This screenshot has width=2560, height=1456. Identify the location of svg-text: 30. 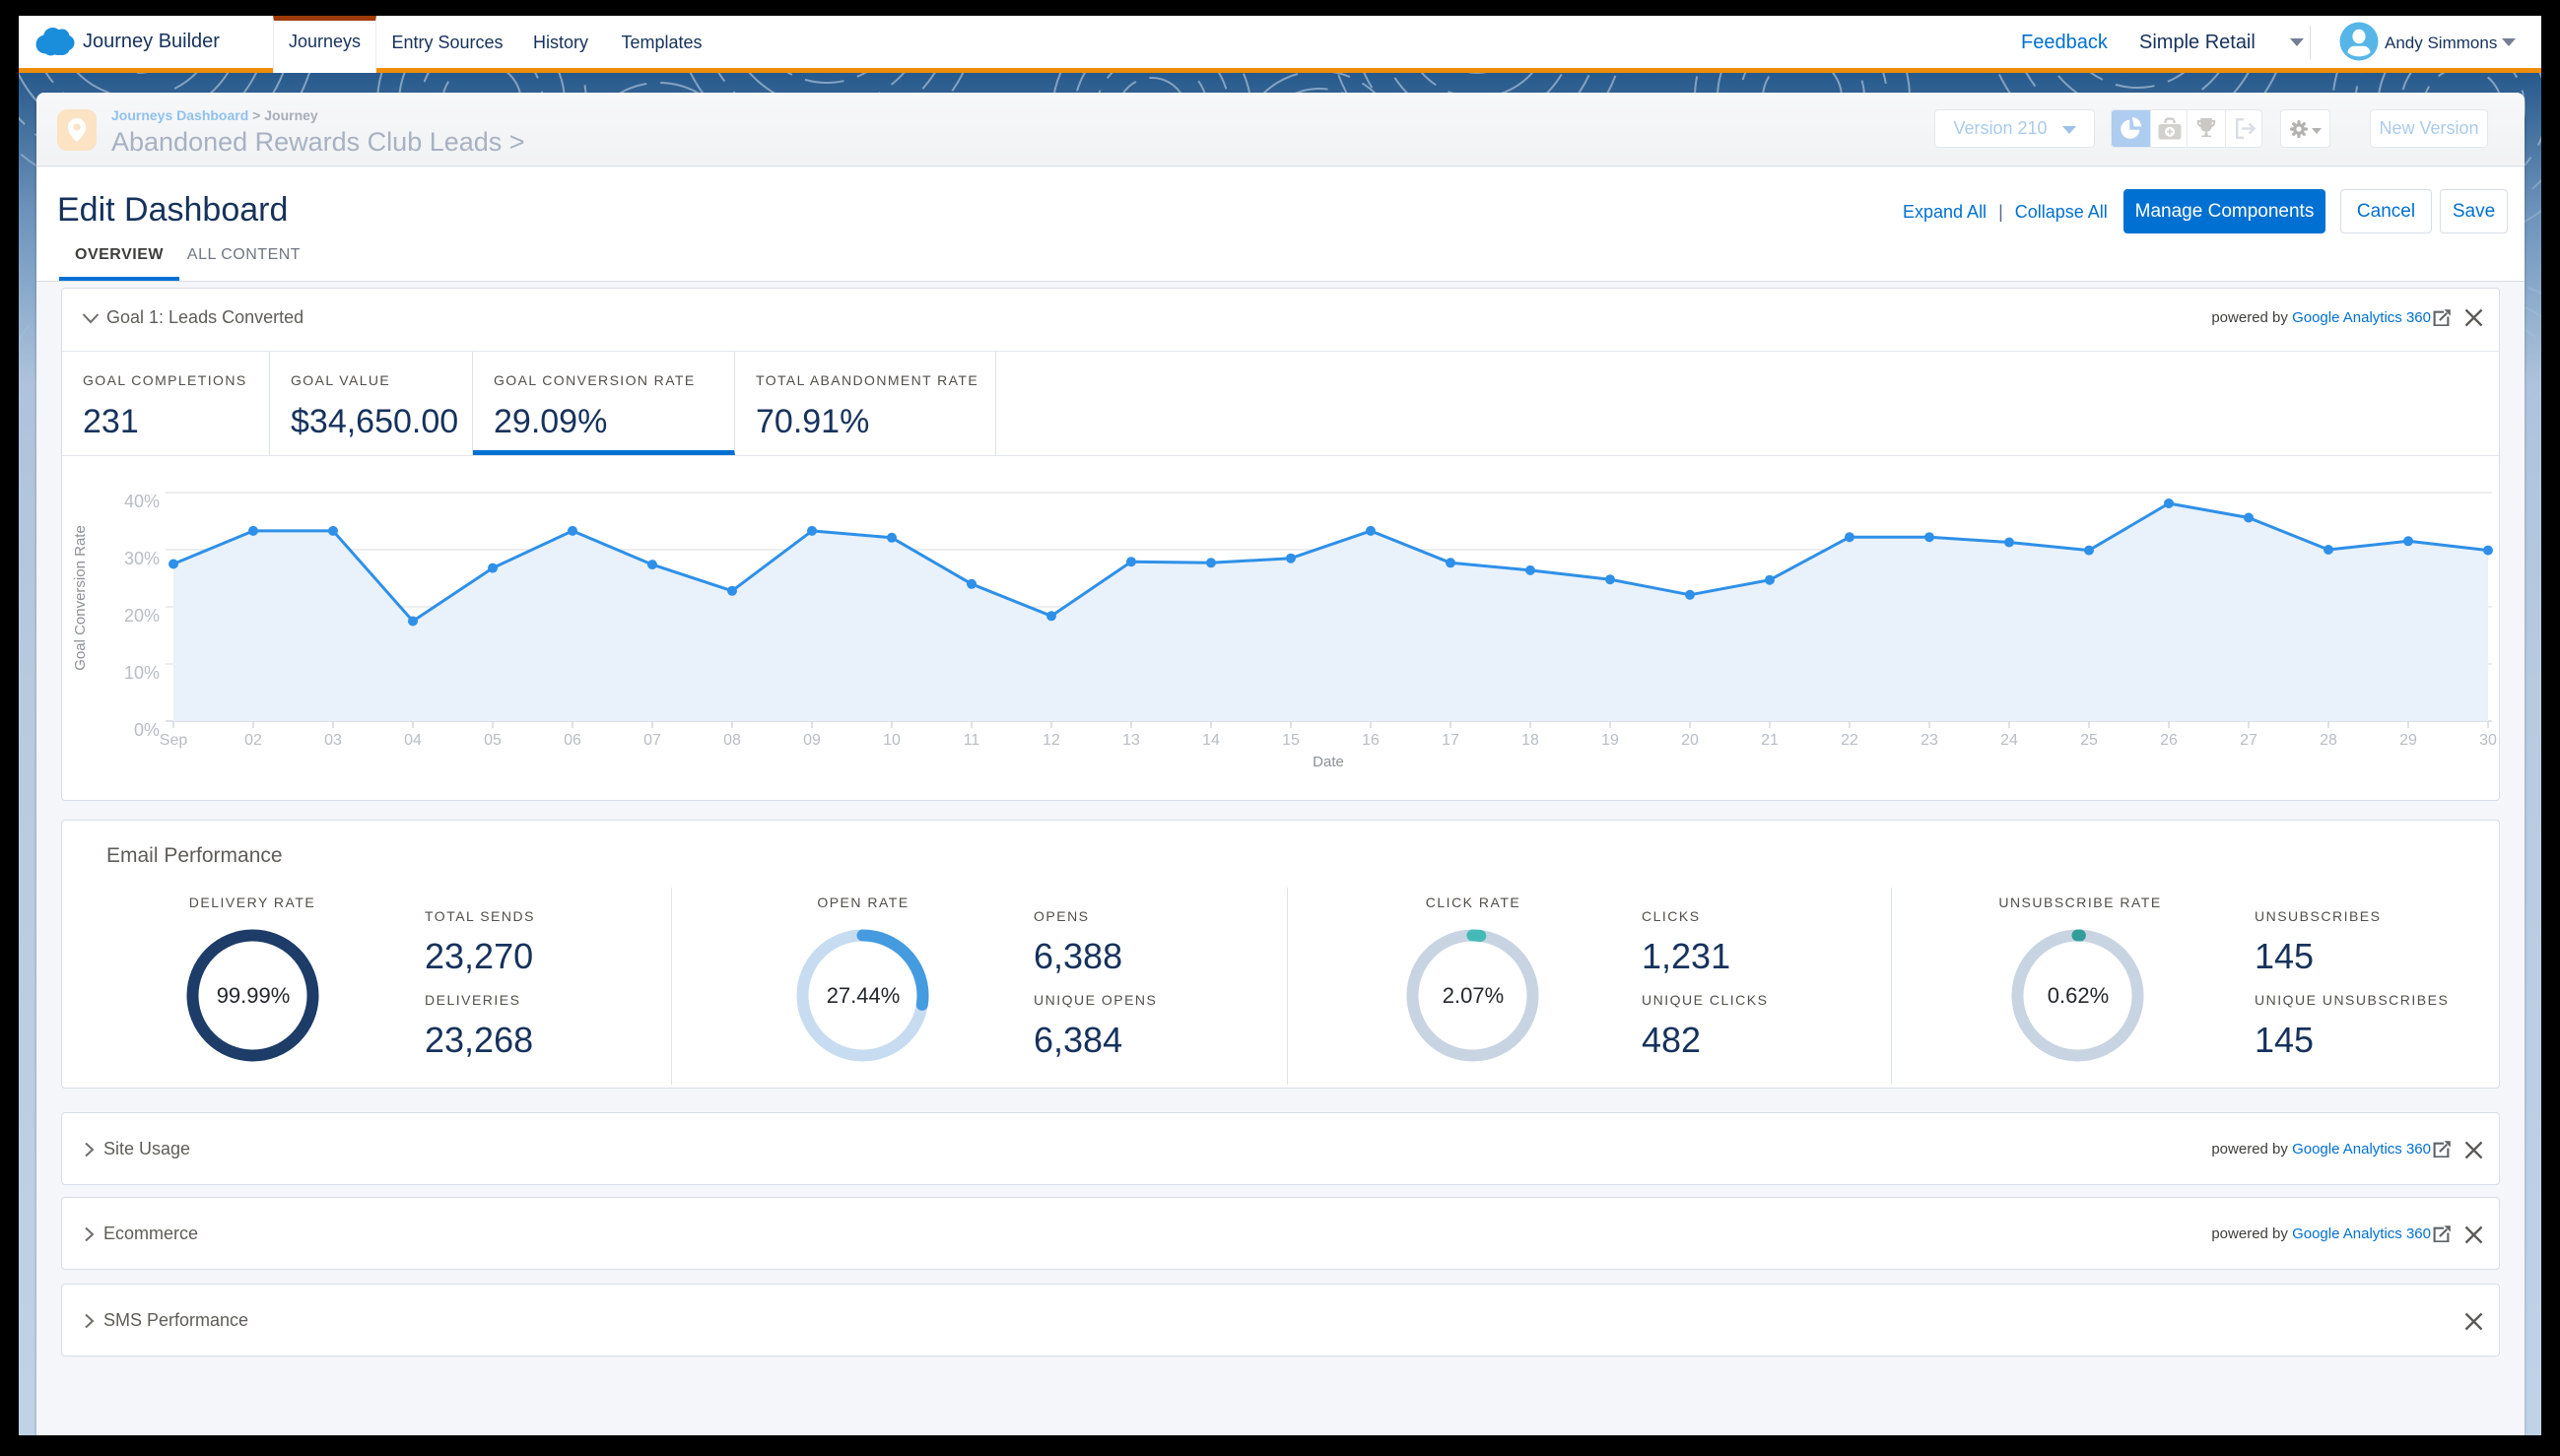
(2488, 740).